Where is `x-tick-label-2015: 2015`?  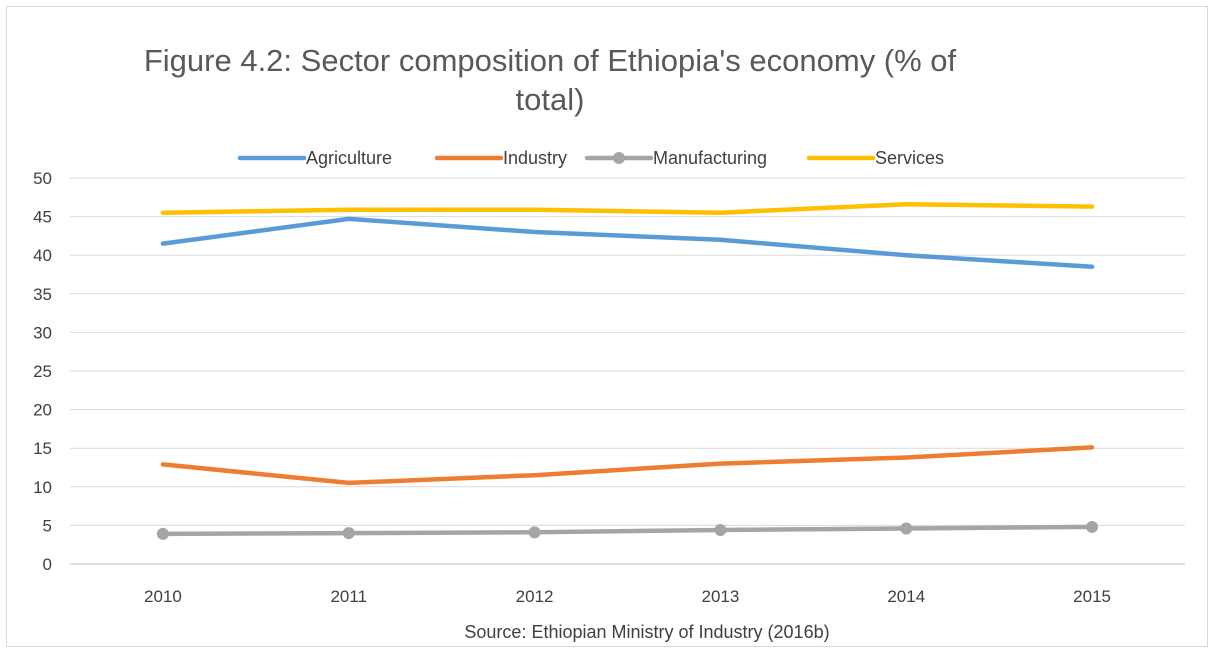 x-tick-label-2015: 2015 is located at coordinates (1092, 596).